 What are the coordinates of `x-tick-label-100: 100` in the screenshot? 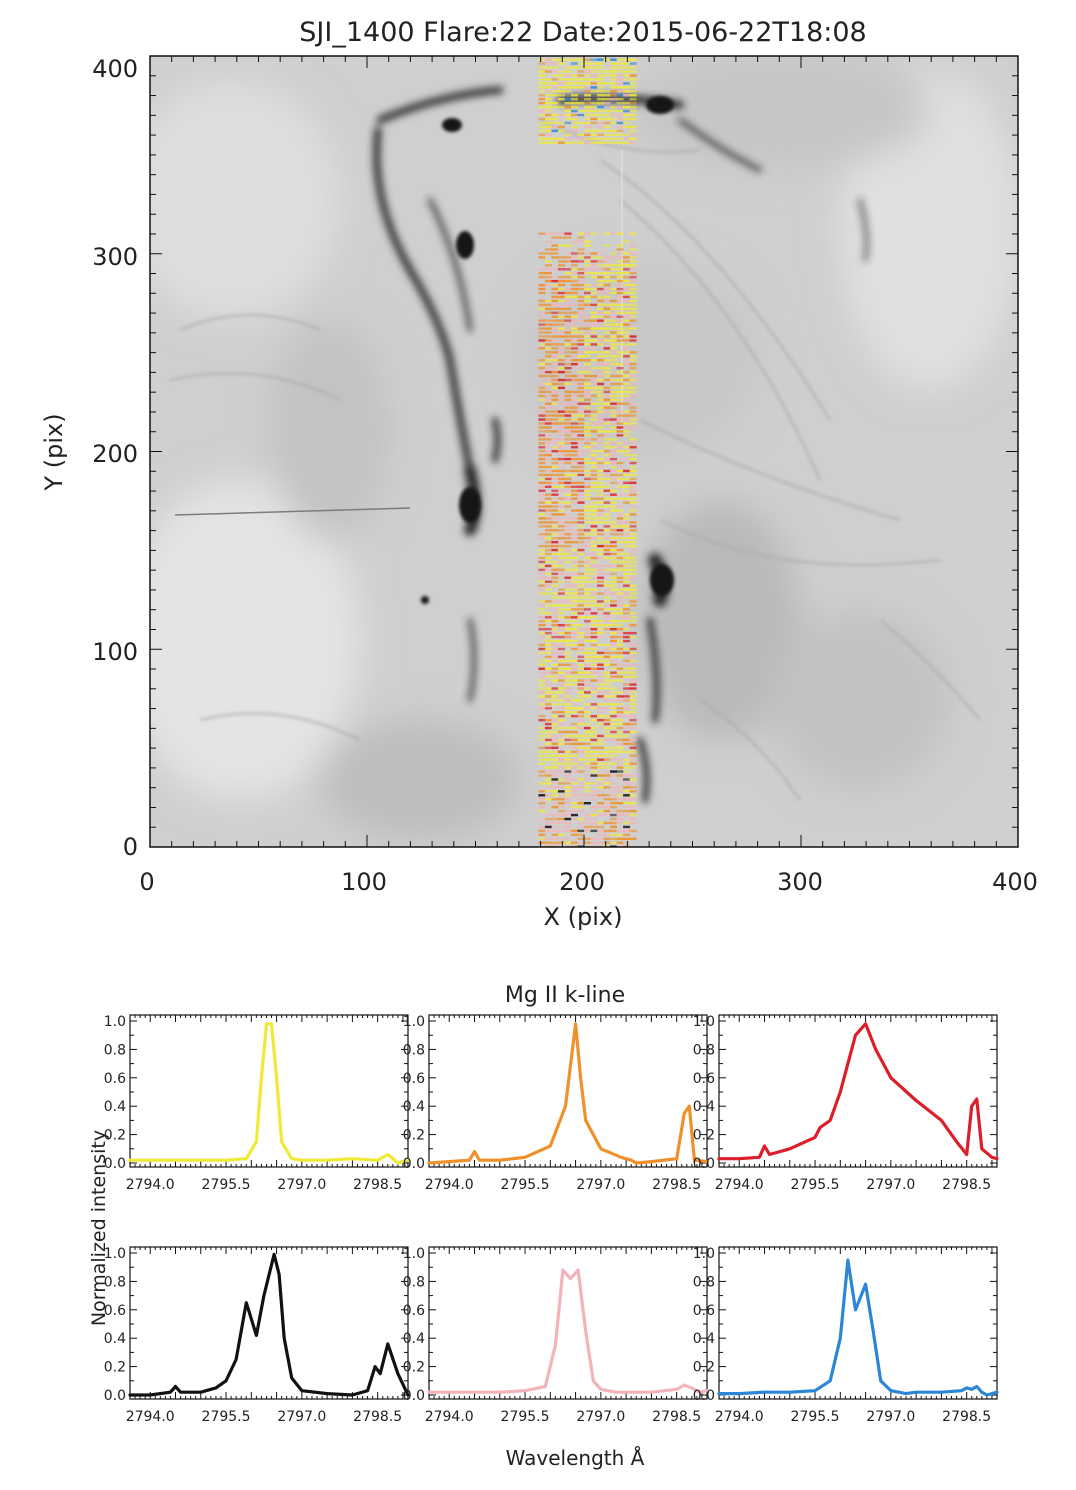 It's located at (364, 882).